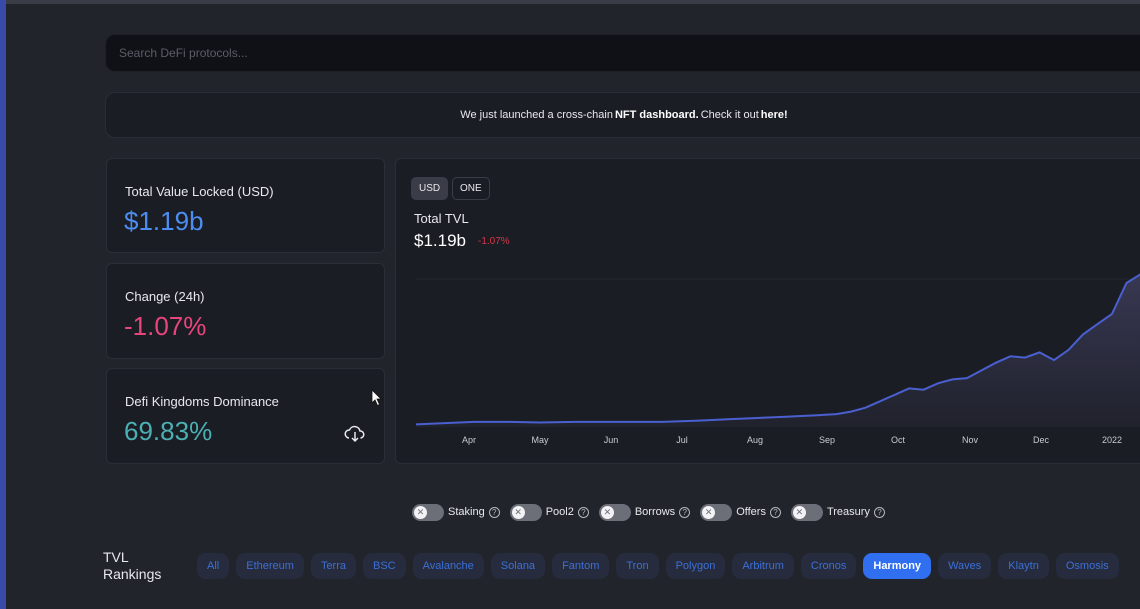 The width and height of the screenshot is (1140, 609). Describe the element at coordinates (116, 557) in the screenshot. I see `rankings-title-line1: TVL` at that location.